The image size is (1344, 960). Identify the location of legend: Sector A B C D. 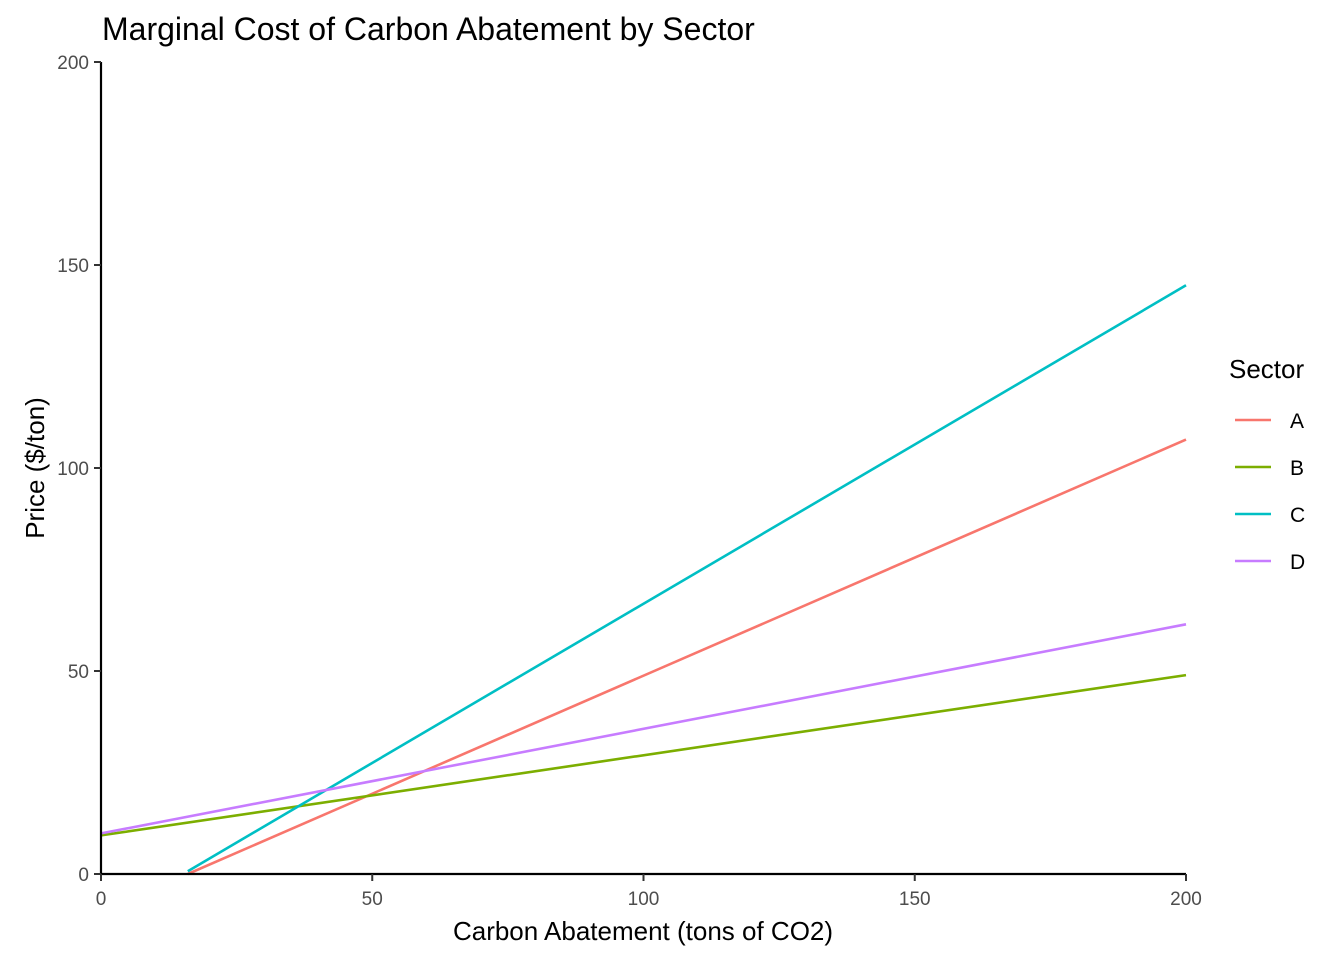
(1267, 464).